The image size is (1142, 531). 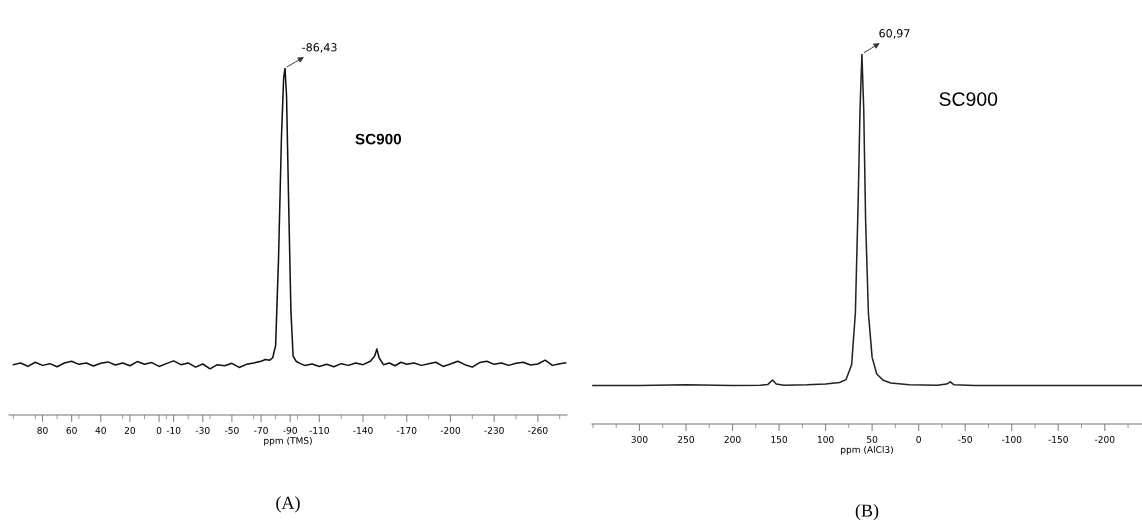 I want to click on x-tick-label: -170, so click(x=406, y=430).